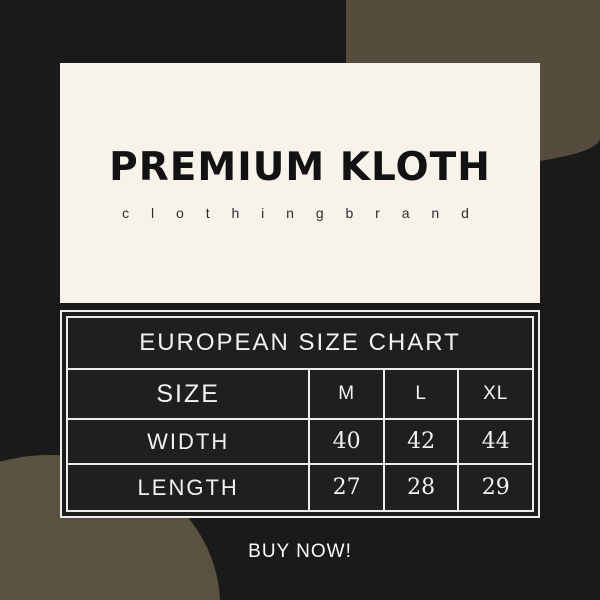 This screenshot has width=600, height=600. I want to click on size-chart-title: EUROPEAN SIZE CHART, so click(300, 343).